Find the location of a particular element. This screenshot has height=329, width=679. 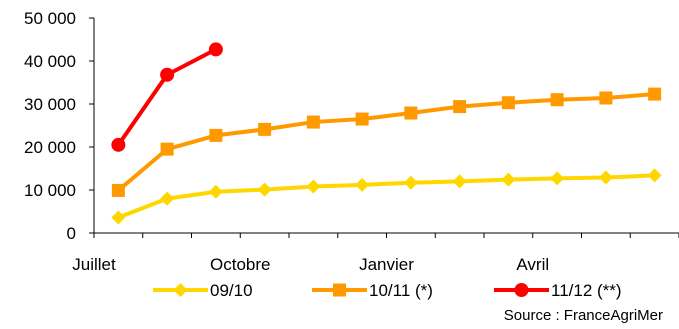

series-09/10 is located at coordinates (386, 196).